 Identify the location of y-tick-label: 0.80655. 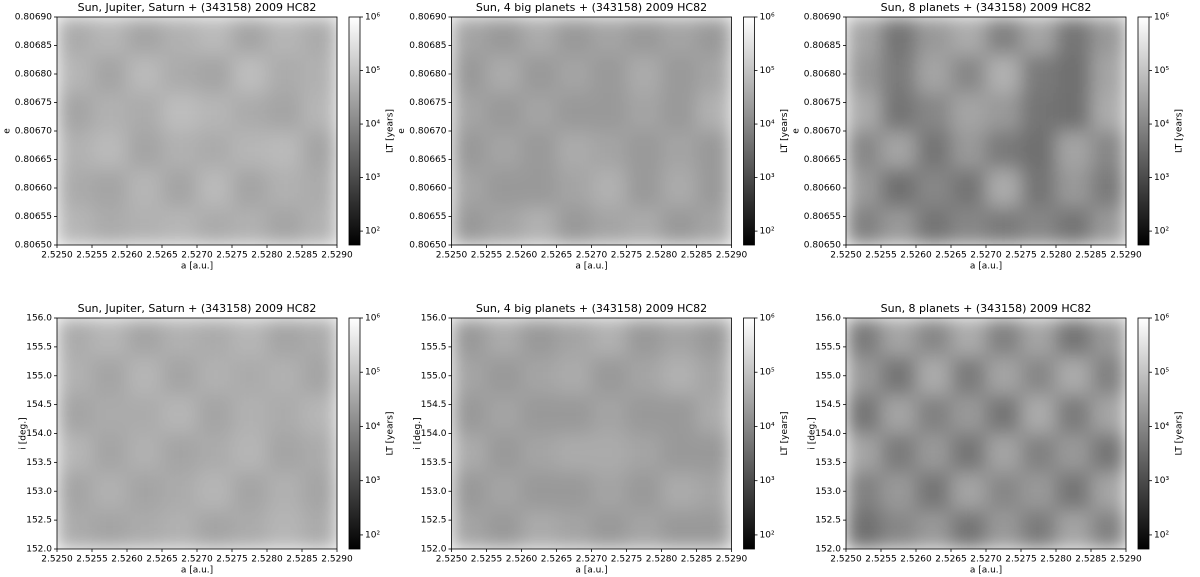
(822, 217).